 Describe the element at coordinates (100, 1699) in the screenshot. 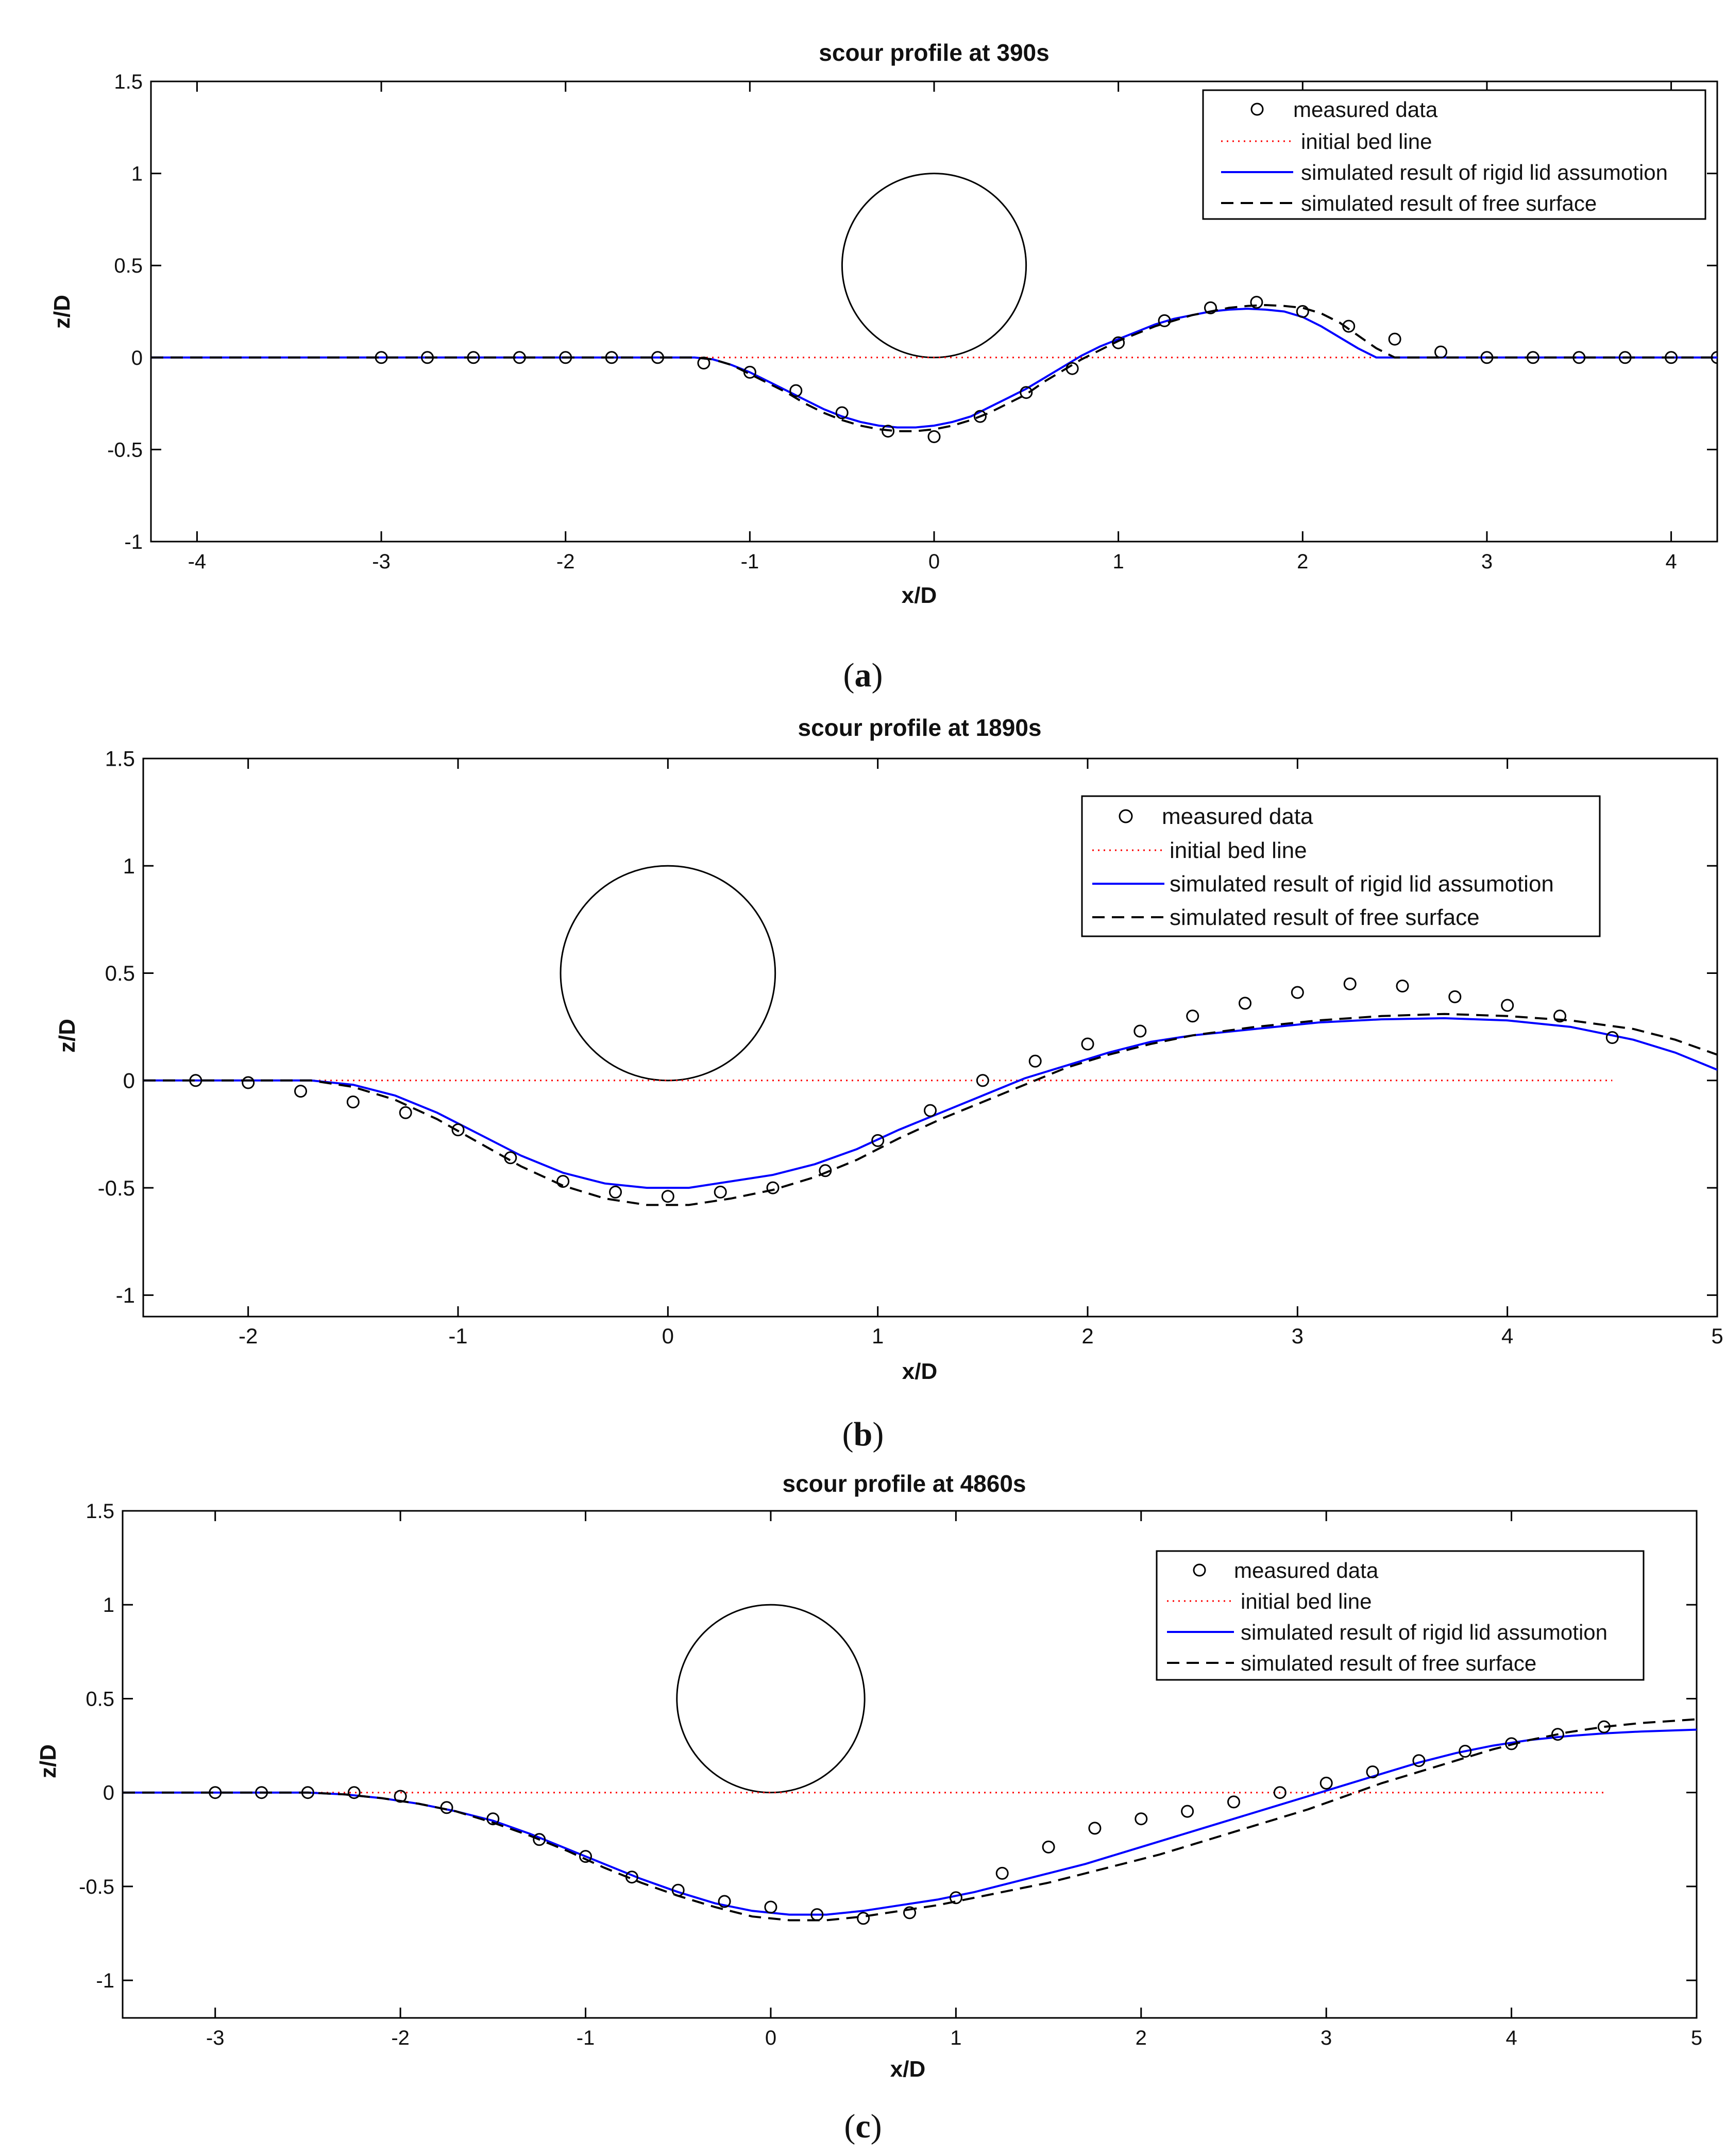

I see `y-tick-label: 0.5` at that location.